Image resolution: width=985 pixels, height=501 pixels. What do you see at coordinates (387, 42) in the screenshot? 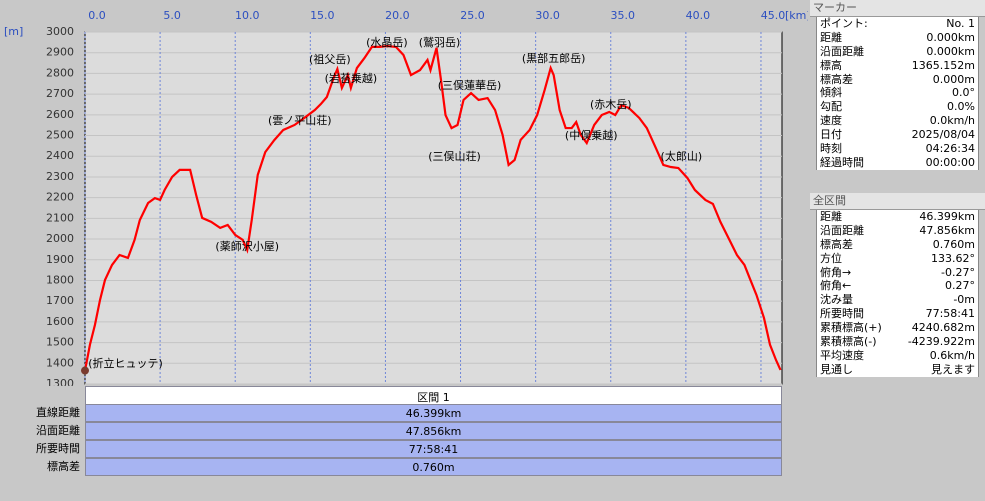
I see `annotation: (水晶岳)` at bounding box center [387, 42].